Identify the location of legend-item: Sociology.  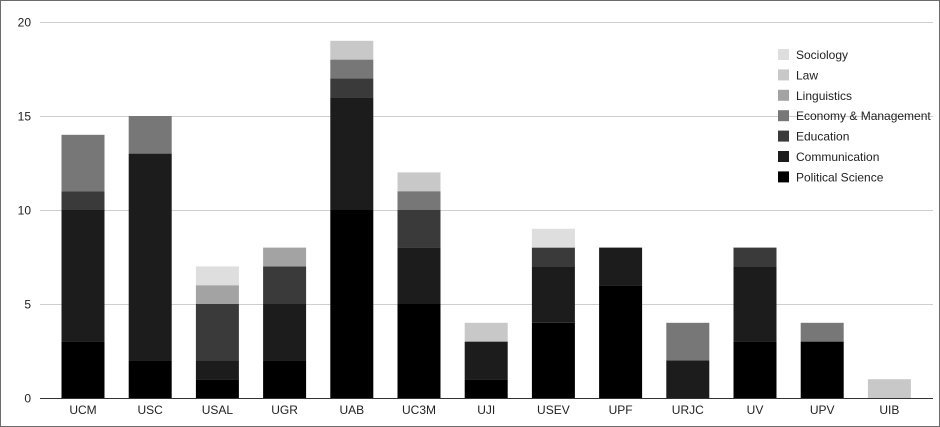
(813, 55).